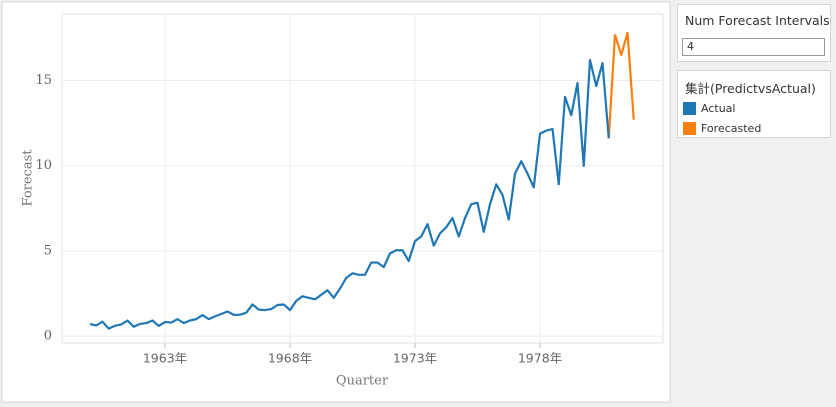 This screenshot has width=836, height=407. I want to click on x-tick-label: 1968年, so click(290, 358).